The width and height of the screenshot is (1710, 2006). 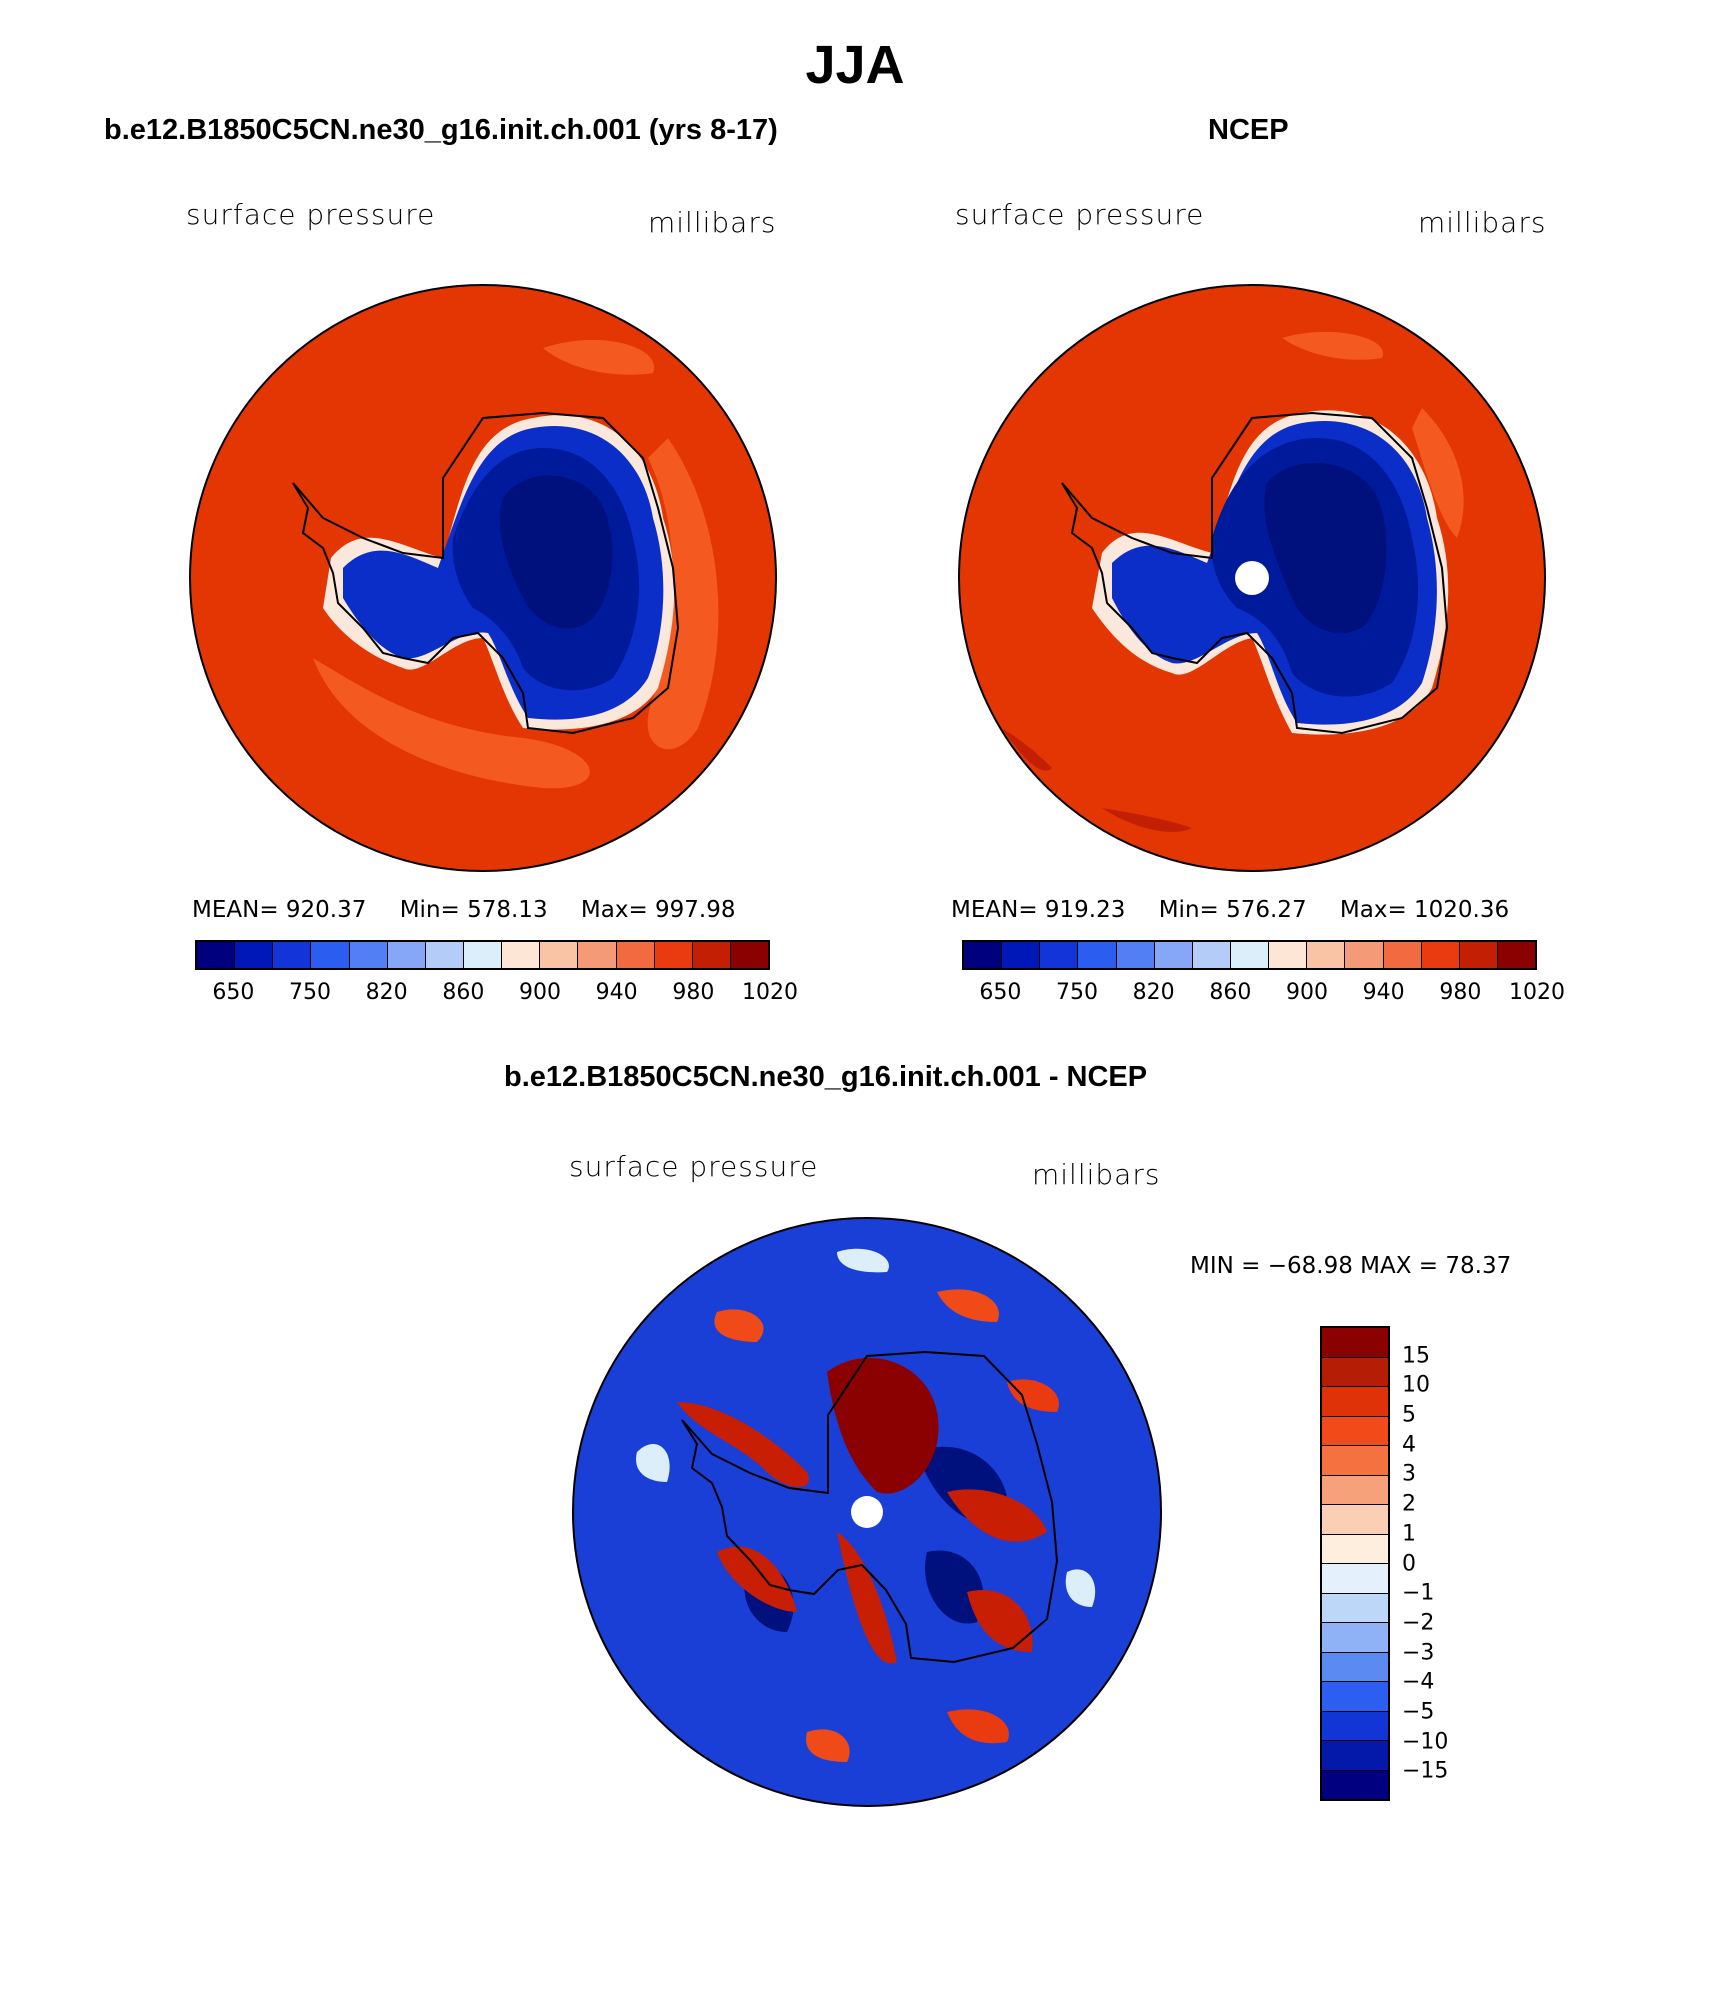 I want to click on diff-red-arm-s, so click(x=867, y=1598).